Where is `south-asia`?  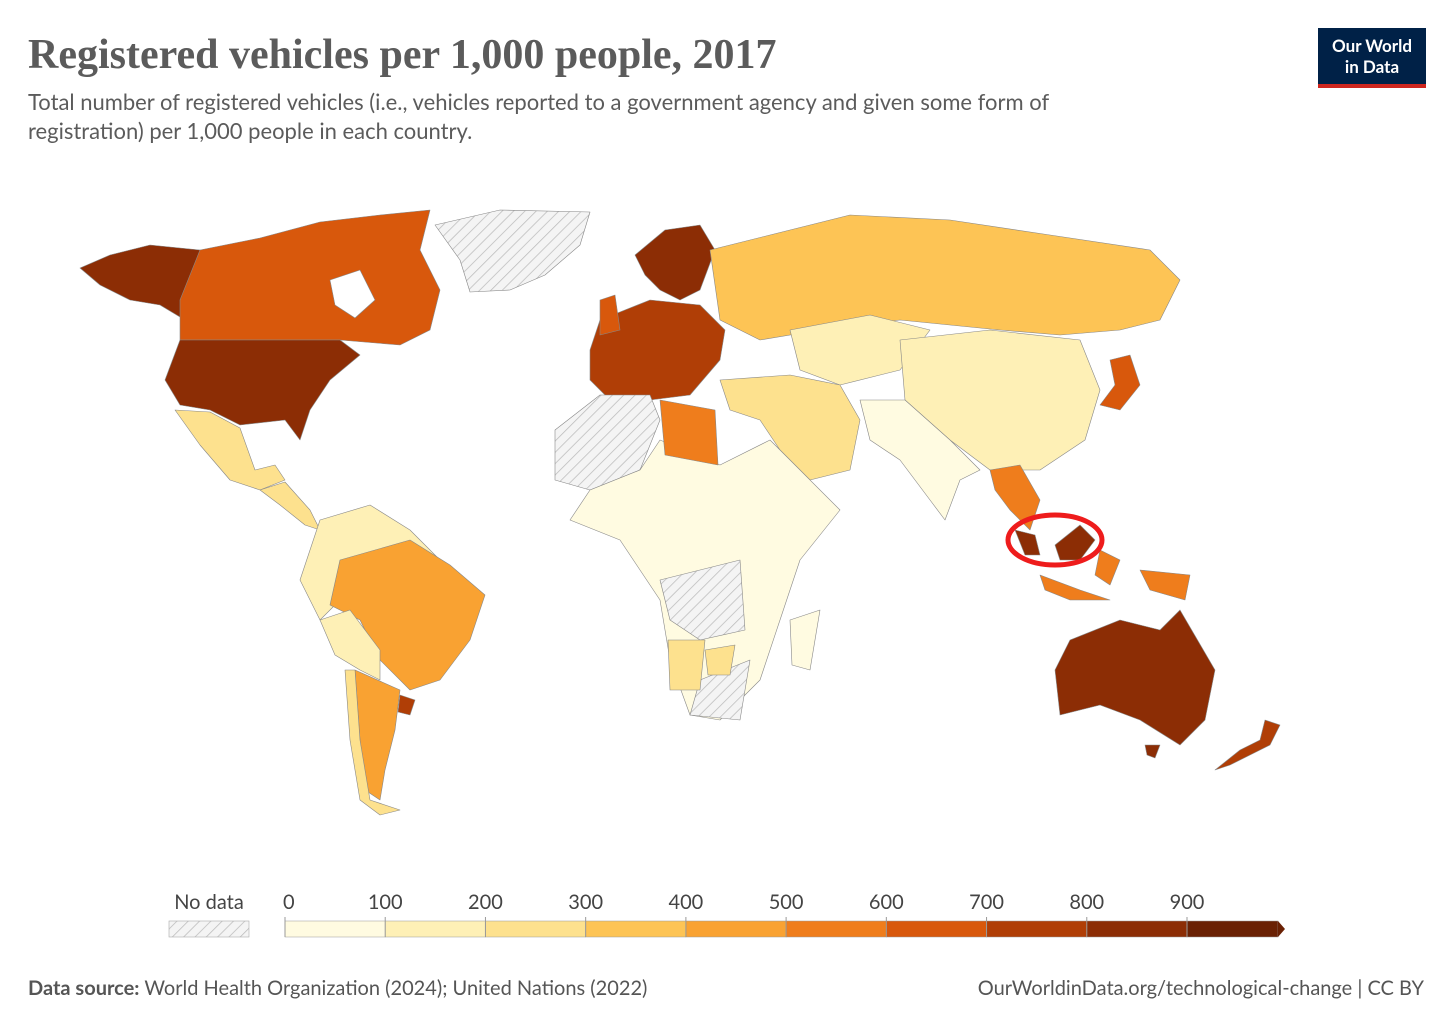 south-asia is located at coordinates (920, 460).